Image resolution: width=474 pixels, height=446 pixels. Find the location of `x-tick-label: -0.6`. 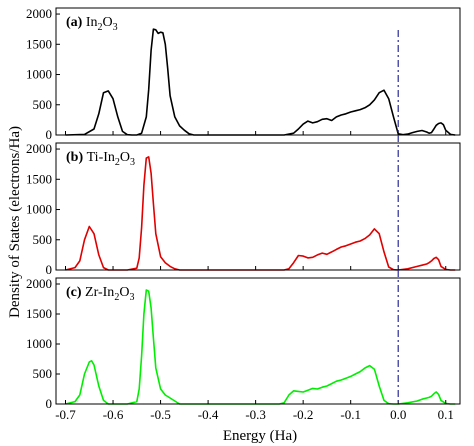

x-tick-label: -0.6 is located at coordinates (113, 414).